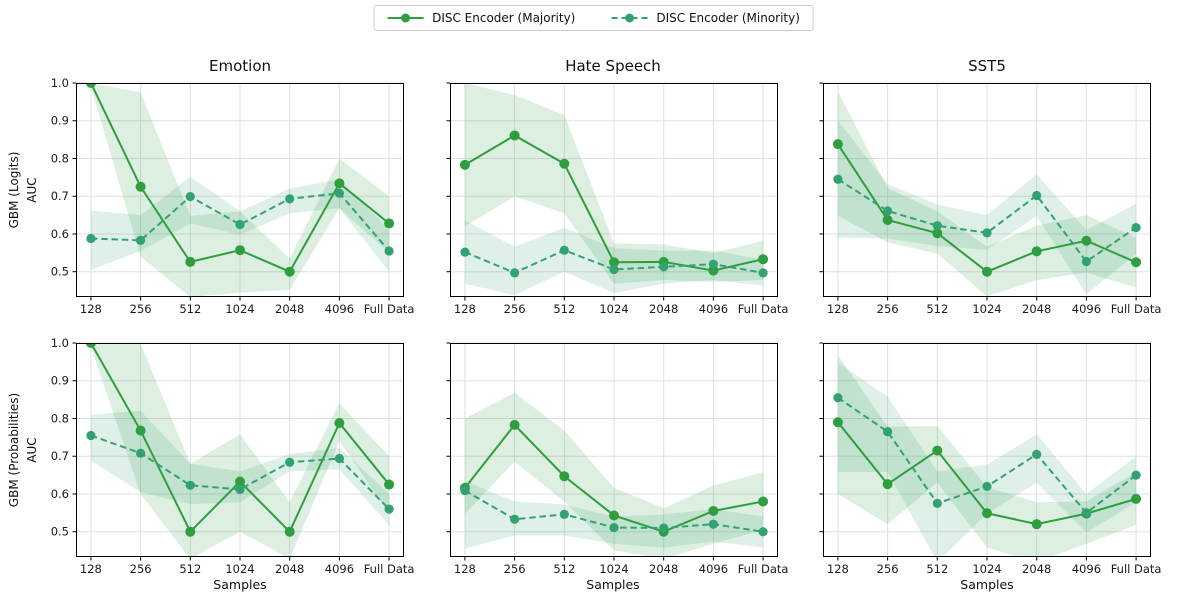 Image resolution: width=1187 pixels, height=610 pixels. I want to click on legend-item-minority: DISC Encoder (Minority), so click(705, 18).